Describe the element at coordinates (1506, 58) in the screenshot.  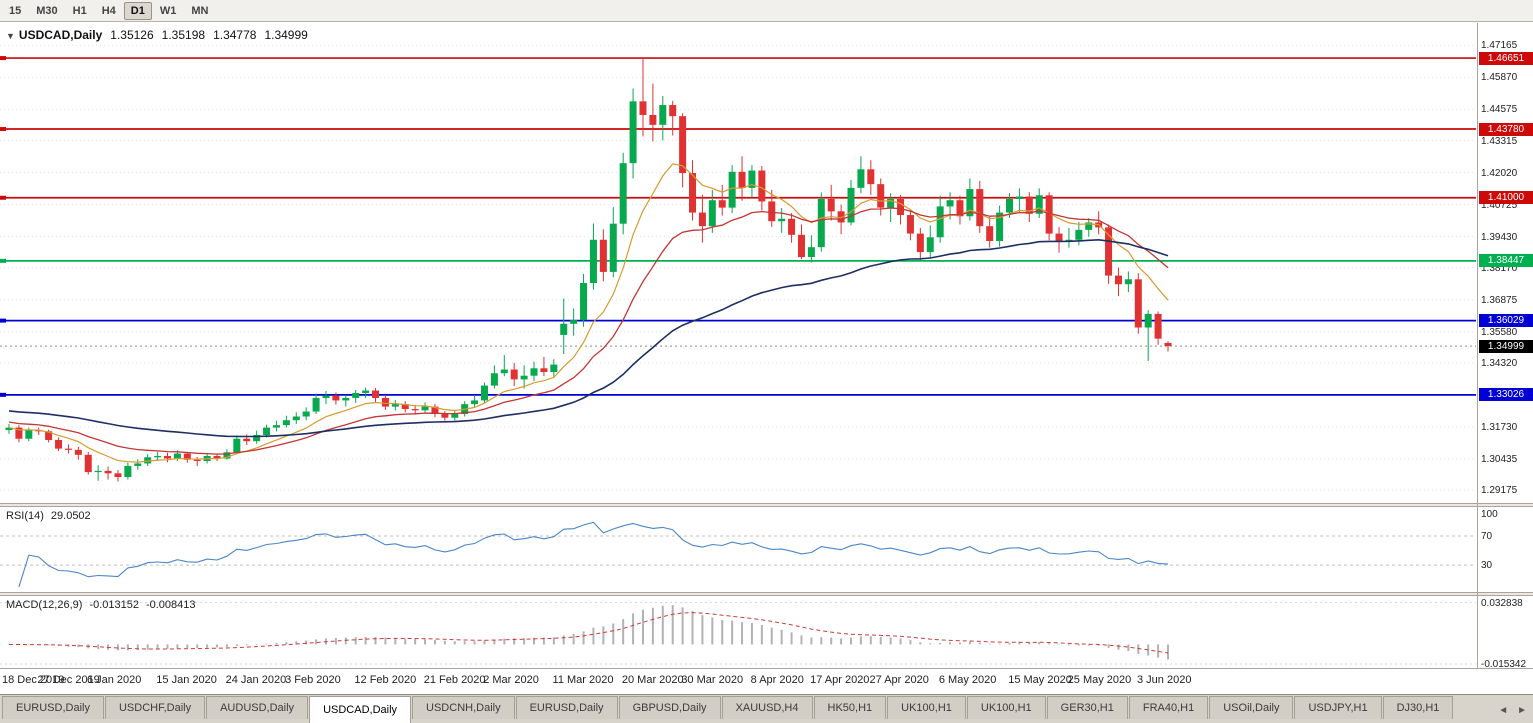
I see `price-level-badge: 1.46651` at that location.